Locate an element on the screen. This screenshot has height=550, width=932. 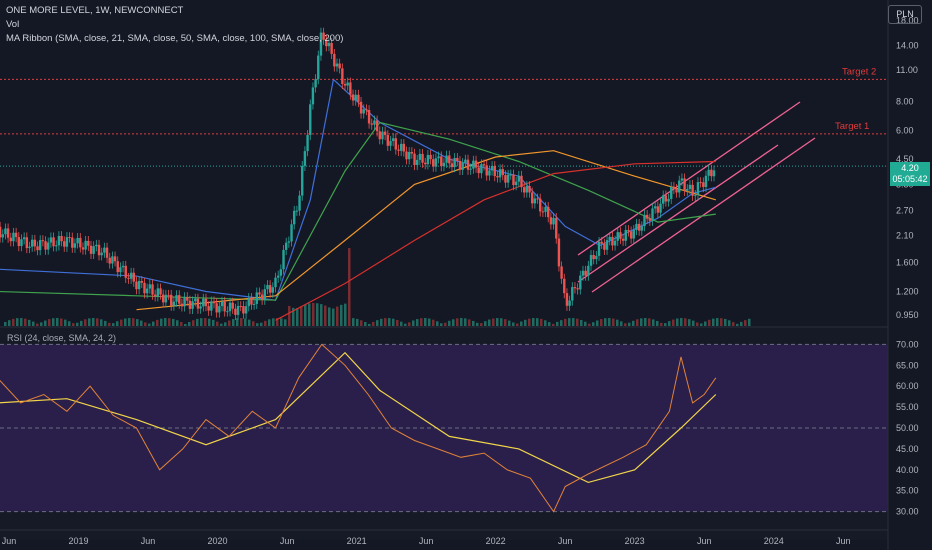
last-price-tag: 4.20 05:05:42 is located at coordinates (910, 174).